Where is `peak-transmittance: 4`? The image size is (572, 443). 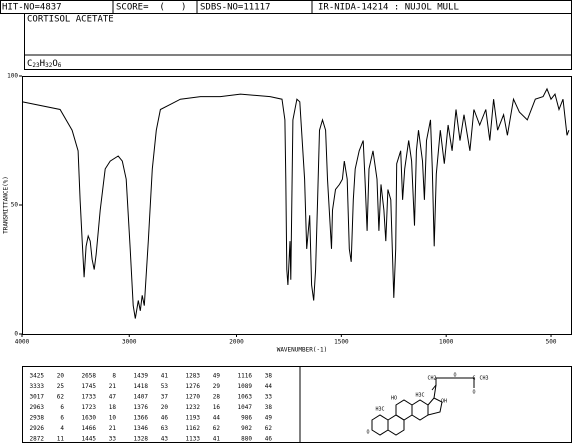
peak-transmittance: 4 is located at coordinates (62, 428).